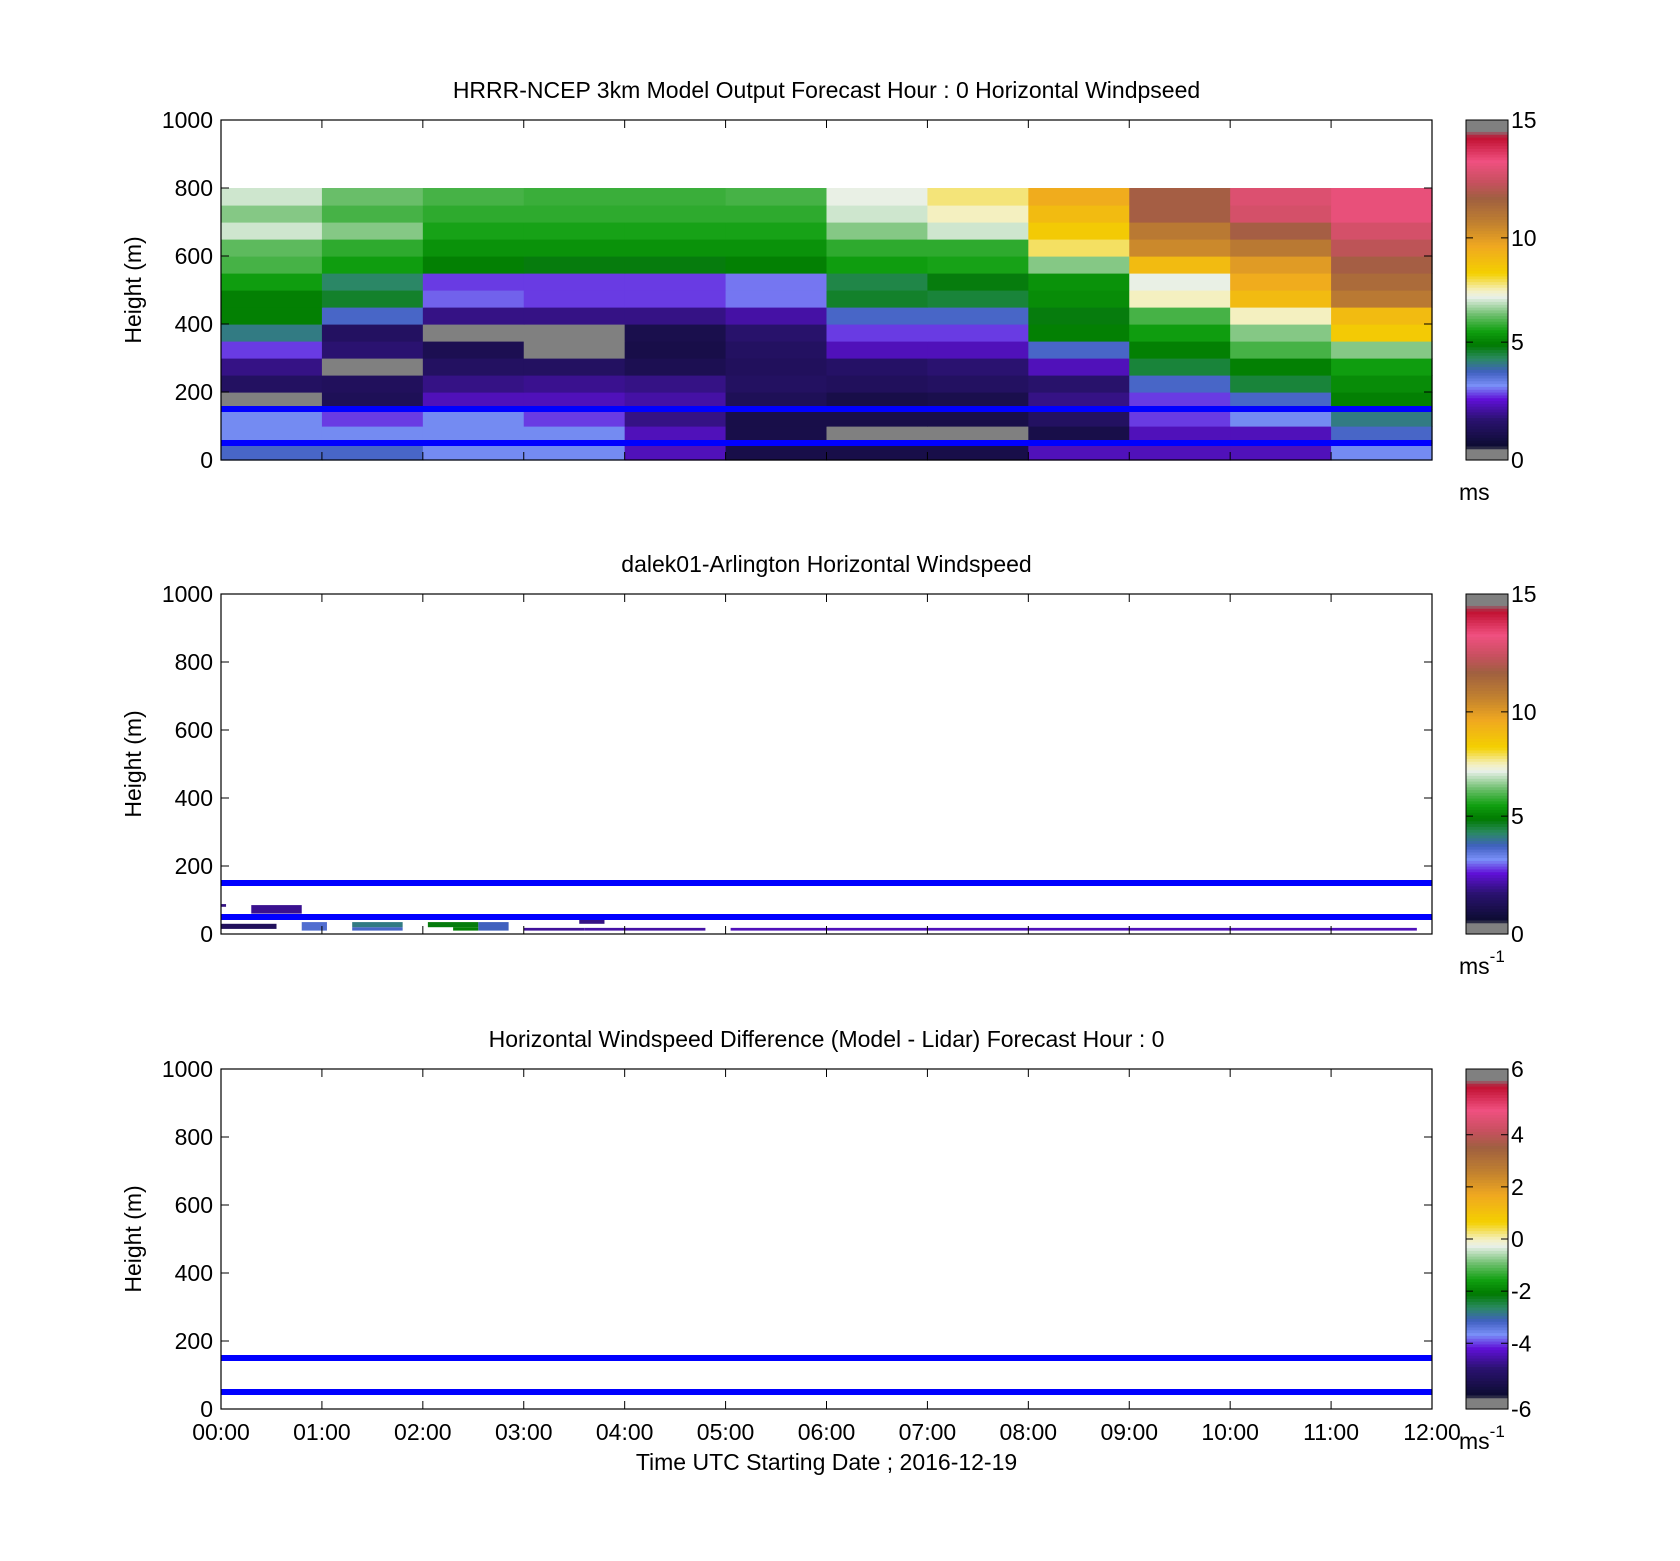 This screenshot has height=1561, width=1680. What do you see at coordinates (1474, 492) in the screenshot?
I see `colorbar-unit-base: ms` at bounding box center [1474, 492].